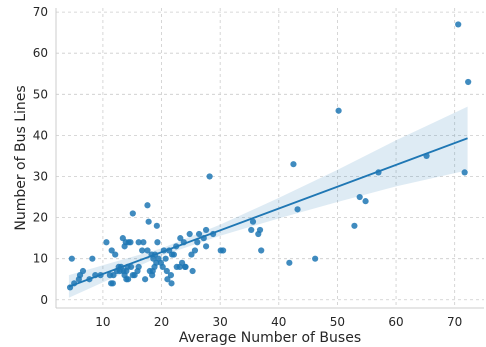  I want to click on y-tick-label: 70, so click(40, 12).